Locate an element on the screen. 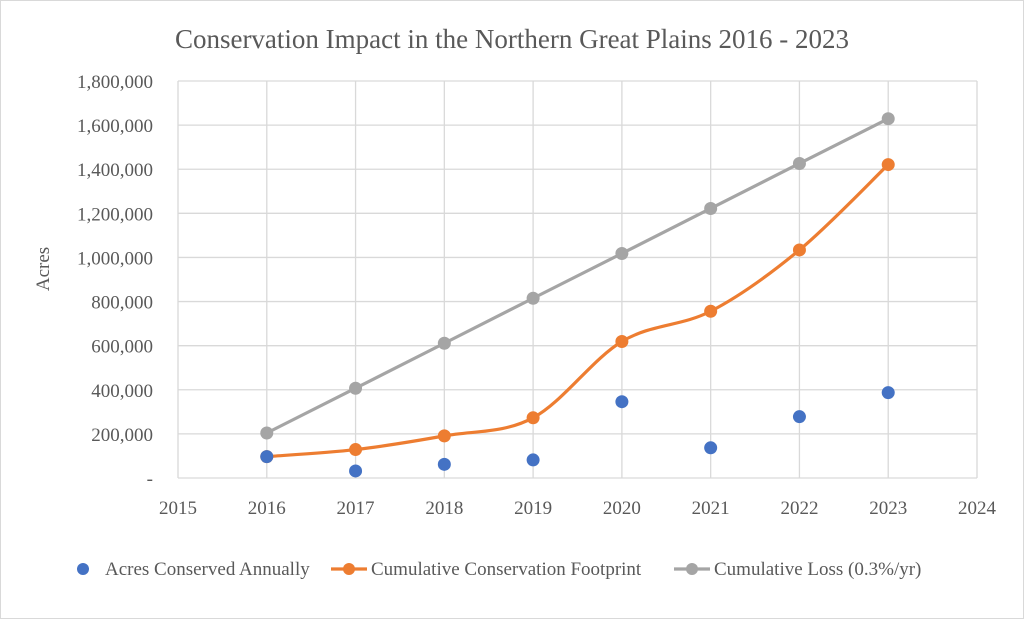 Image resolution: width=1024 pixels, height=623 pixels. legend-item: Acres Conserved Annually is located at coordinates (193, 569).